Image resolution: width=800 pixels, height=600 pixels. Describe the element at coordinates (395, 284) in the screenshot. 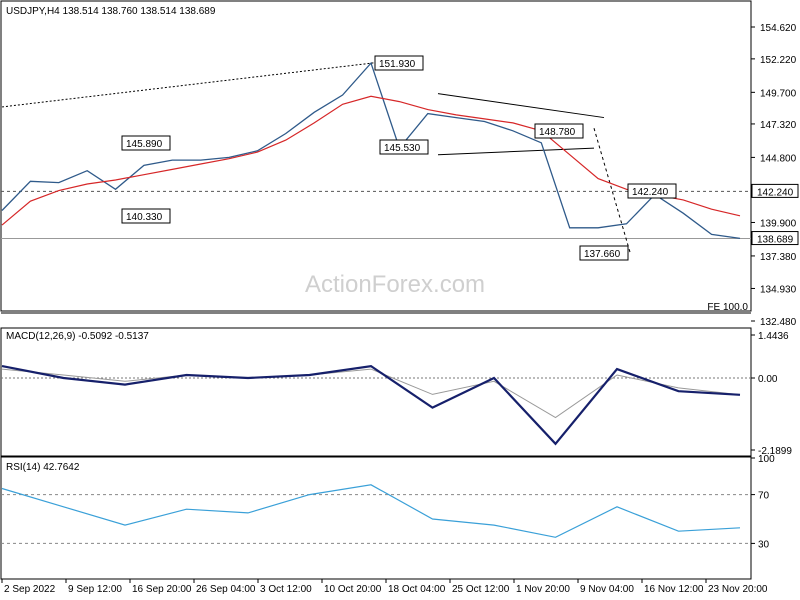

I see `watermark: ActionForex.com` at that location.